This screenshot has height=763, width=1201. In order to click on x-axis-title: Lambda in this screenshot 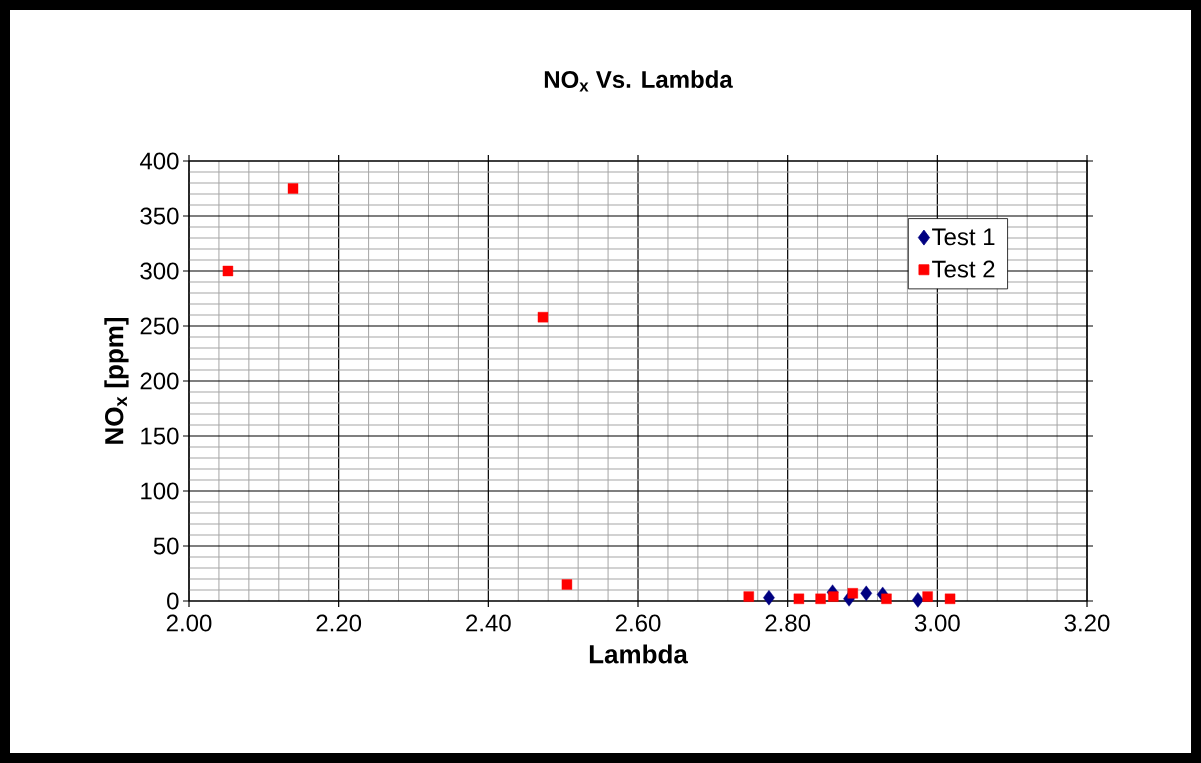, I will do `click(639, 654)`.